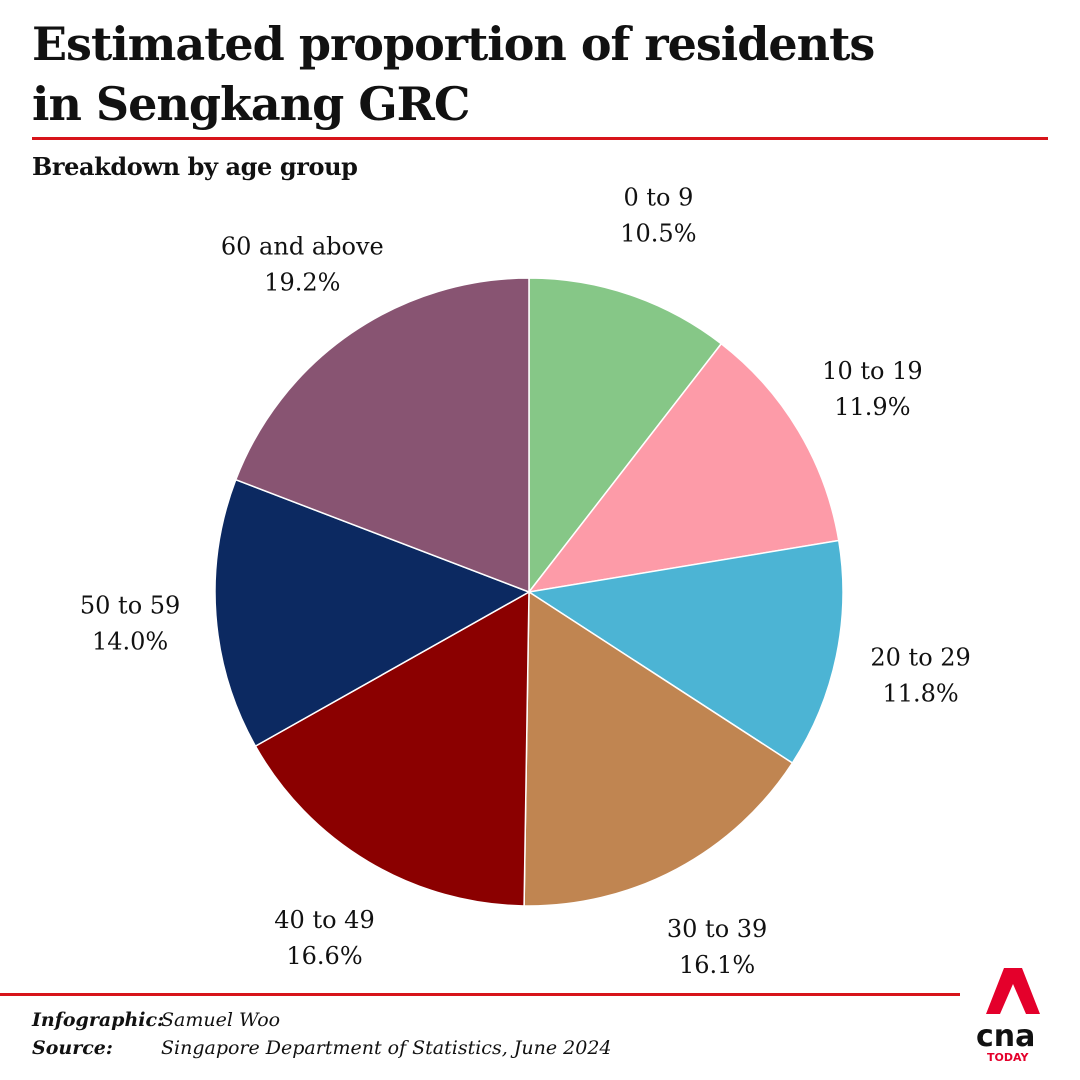 Image resolution: width=1080 pixels, height=1080 pixels. I want to click on slice-category-label: 20 to 29, so click(920, 658).